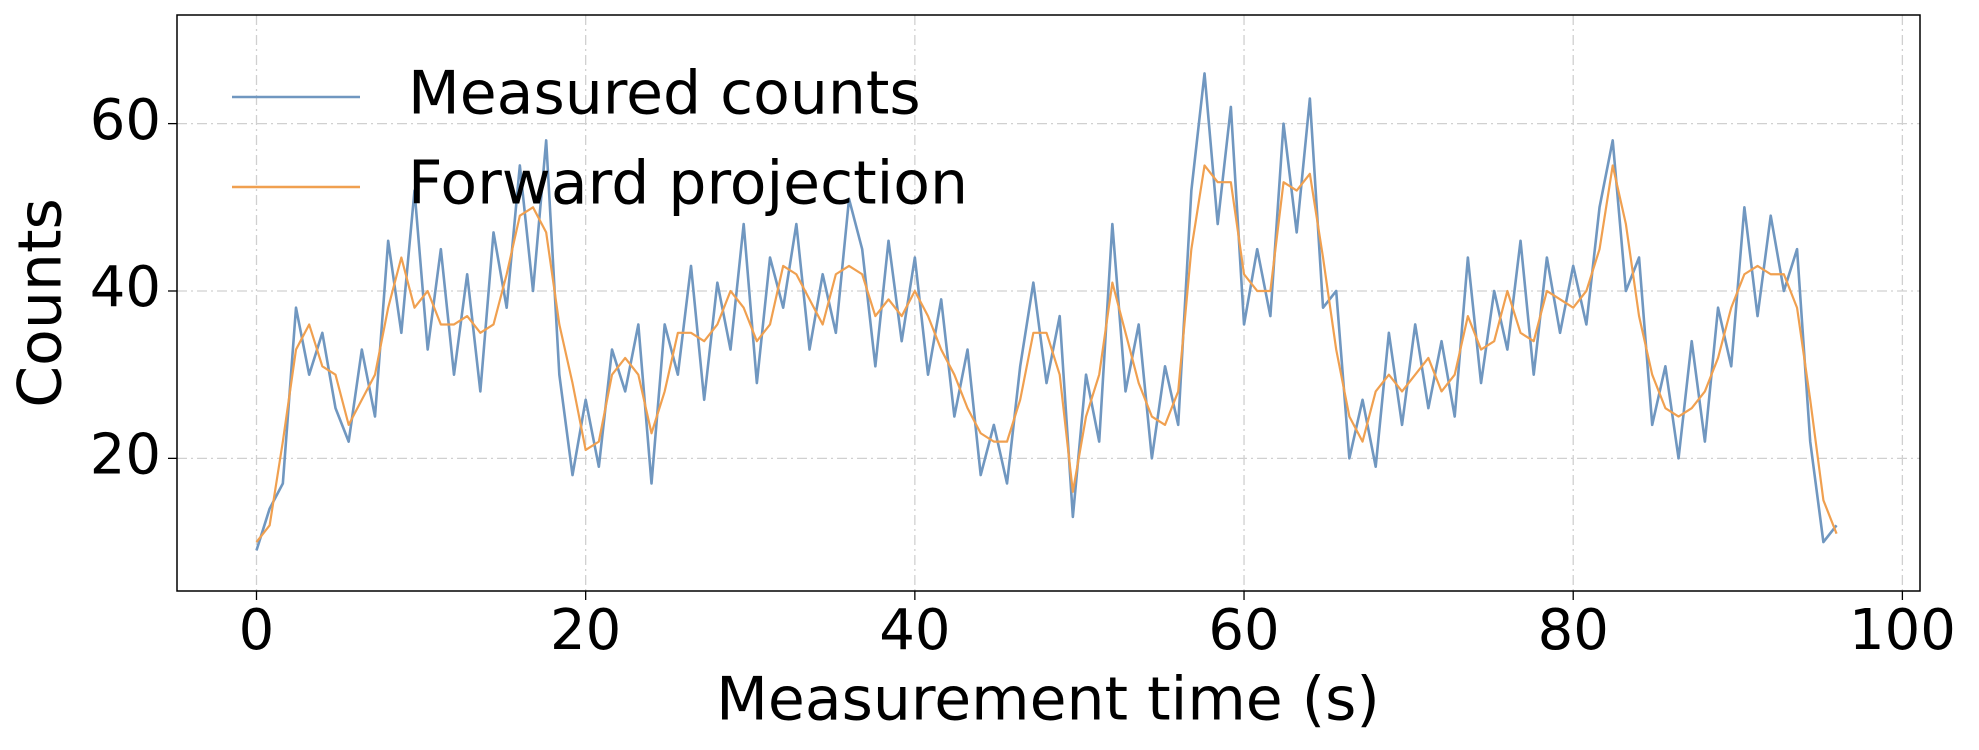  What do you see at coordinates (688, 184) in the screenshot?
I see `legend-label: Forward projection` at bounding box center [688, 184].